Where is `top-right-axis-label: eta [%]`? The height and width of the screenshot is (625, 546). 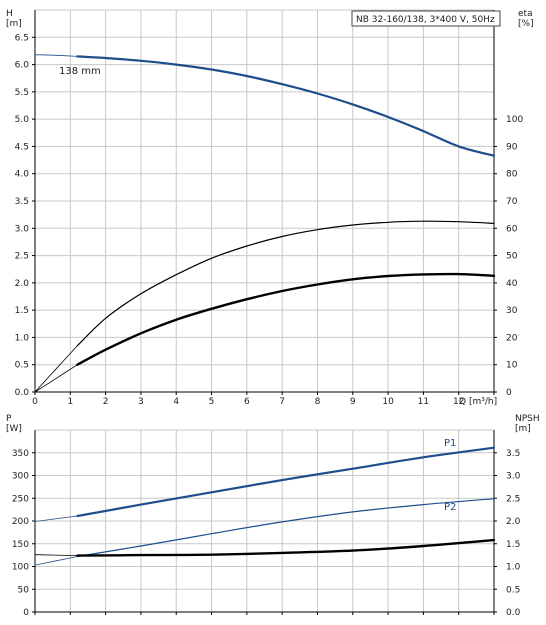 top-right-axis-label: eta [%] is located at coordinates (526, 19).